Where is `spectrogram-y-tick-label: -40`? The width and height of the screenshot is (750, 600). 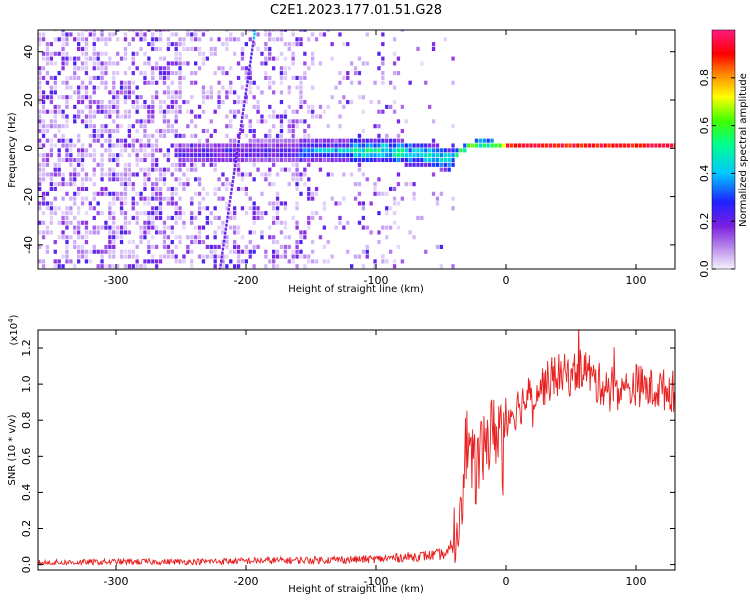 spectrogram-y-tick-label: -40 is located at coordinates (28, 245).